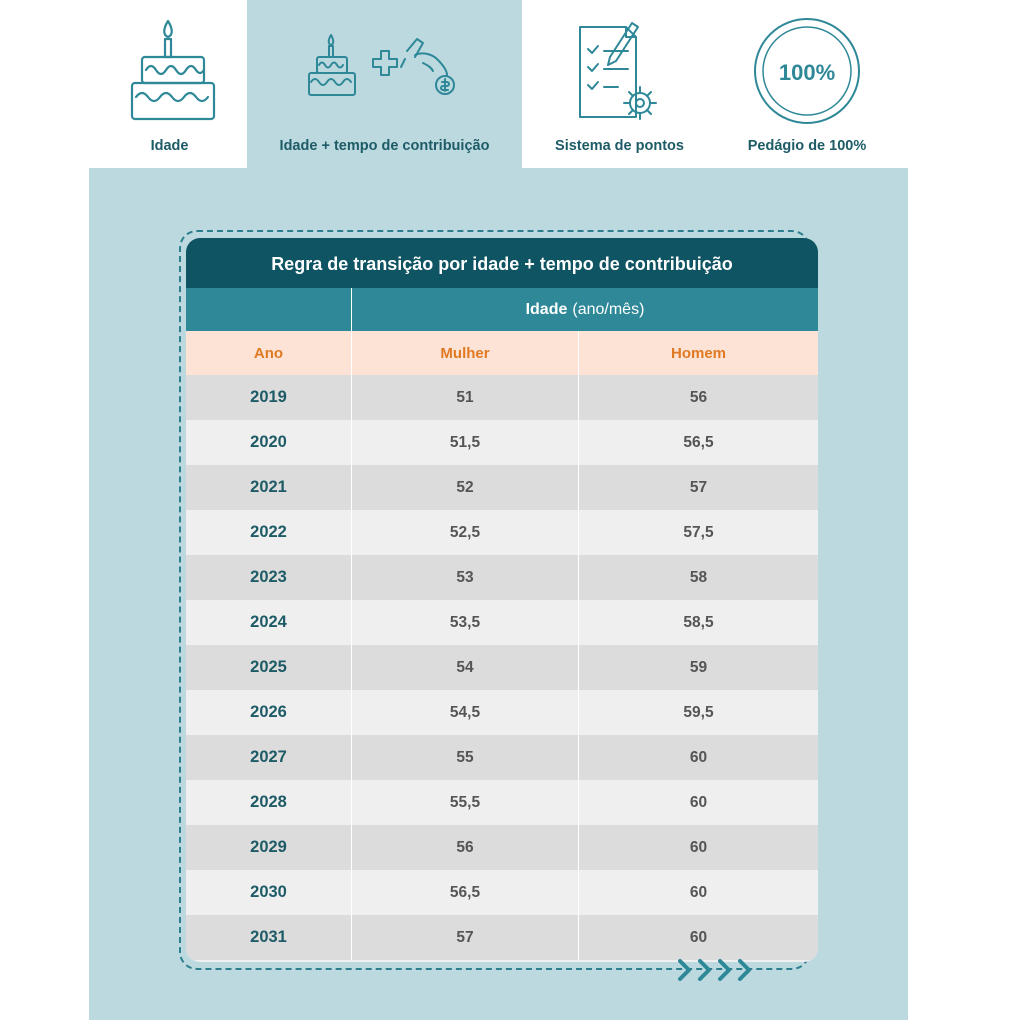  I want to click on checklist-gear-icon, so click(619, 70).